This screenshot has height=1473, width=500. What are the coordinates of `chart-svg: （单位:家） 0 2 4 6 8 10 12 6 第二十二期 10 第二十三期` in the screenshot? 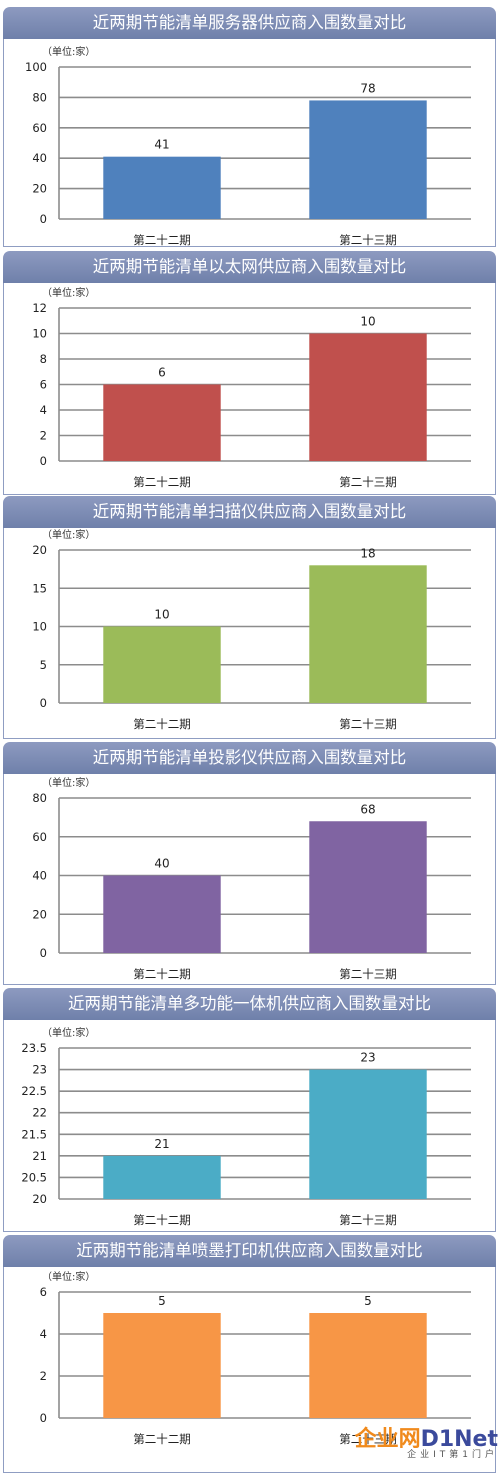 It's located at (251, 387).